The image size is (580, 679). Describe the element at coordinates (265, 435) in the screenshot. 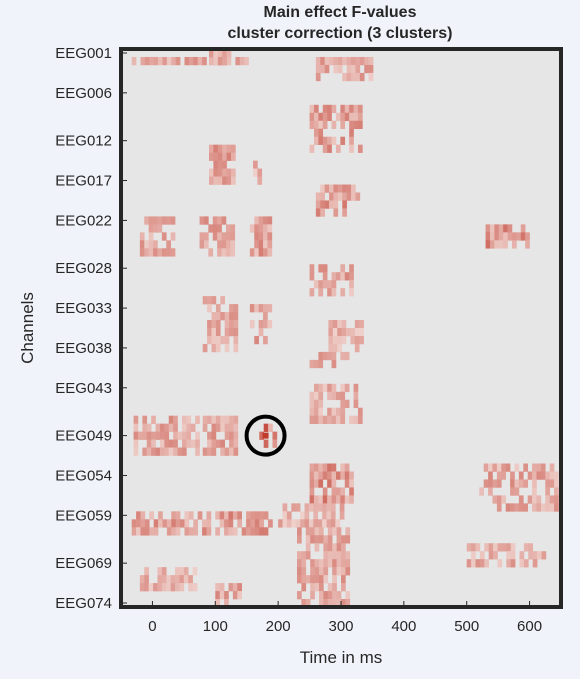

I see `peak-cell` at that location.